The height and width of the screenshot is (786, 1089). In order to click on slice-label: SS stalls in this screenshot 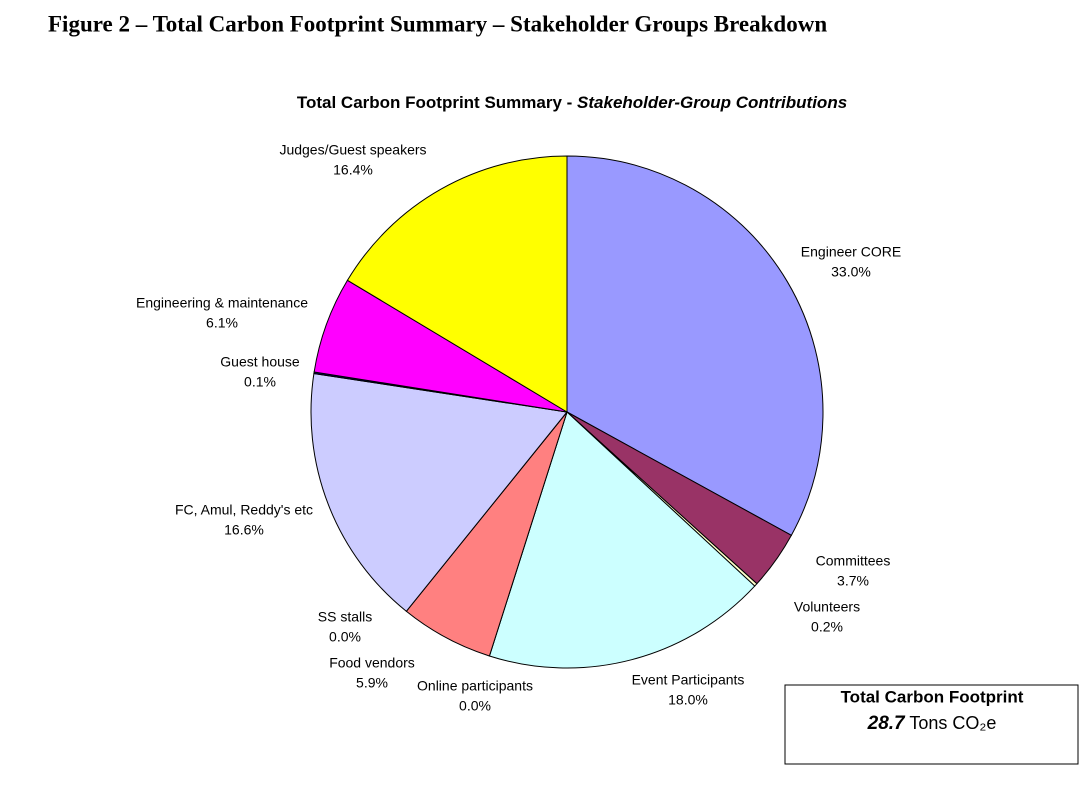, I will do `click(345, 617)`.